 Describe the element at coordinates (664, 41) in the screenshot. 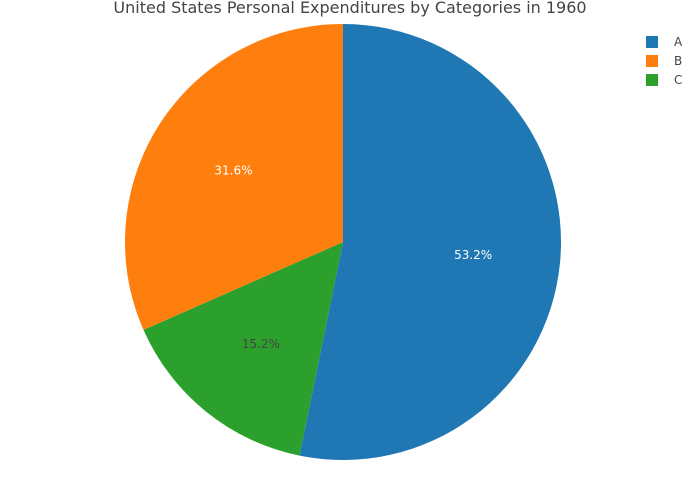

I see `legend-item-a: A` at that location.